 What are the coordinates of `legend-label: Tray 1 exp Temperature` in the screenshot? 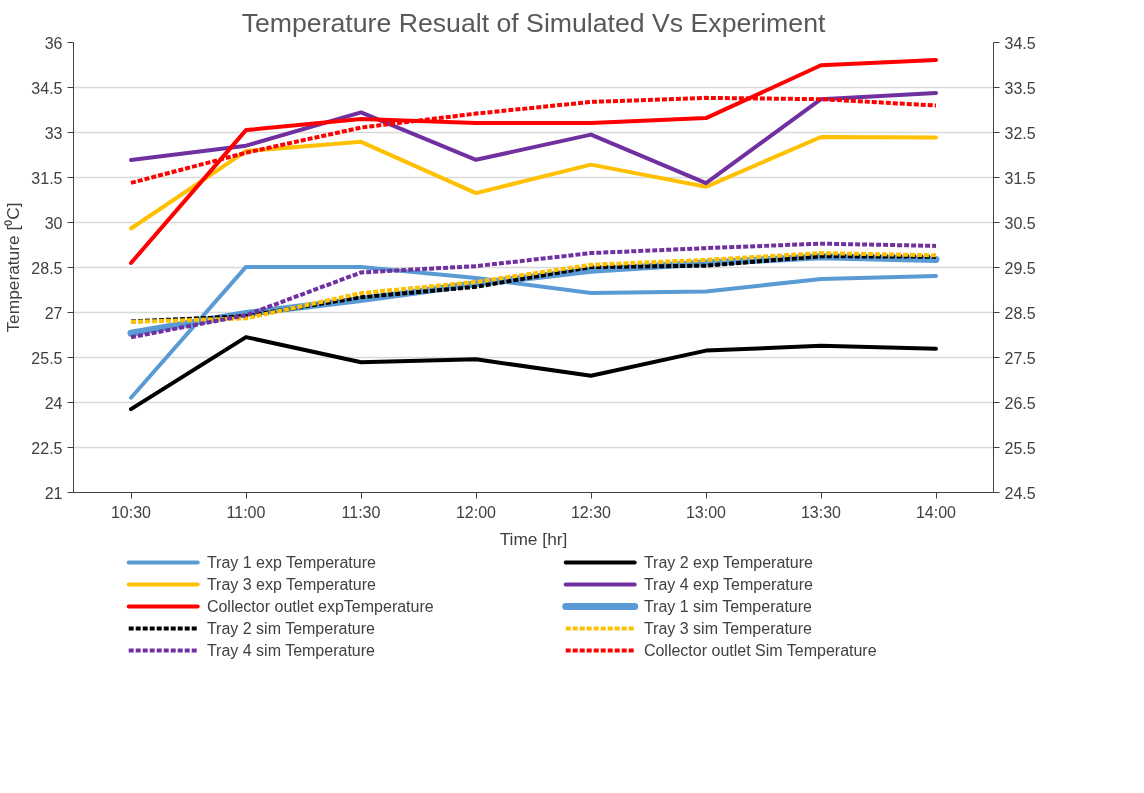 It's located at (291, 562).